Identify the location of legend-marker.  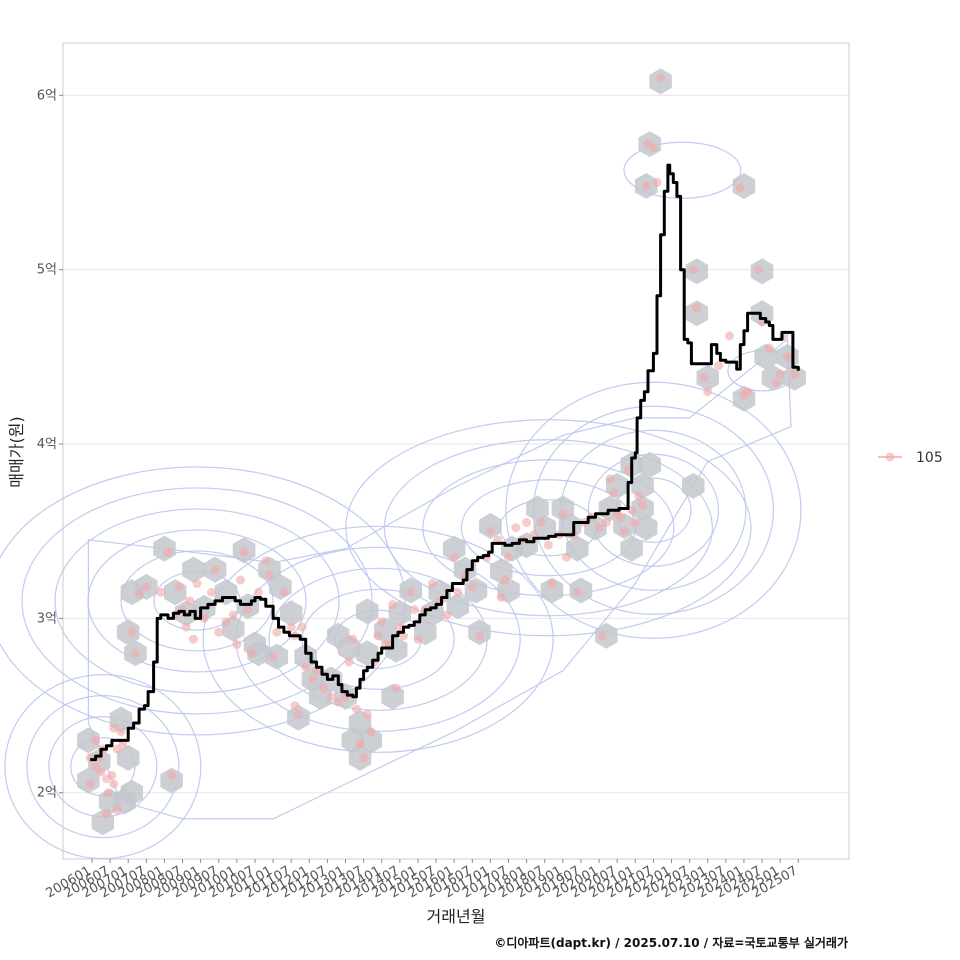
(890, 457).